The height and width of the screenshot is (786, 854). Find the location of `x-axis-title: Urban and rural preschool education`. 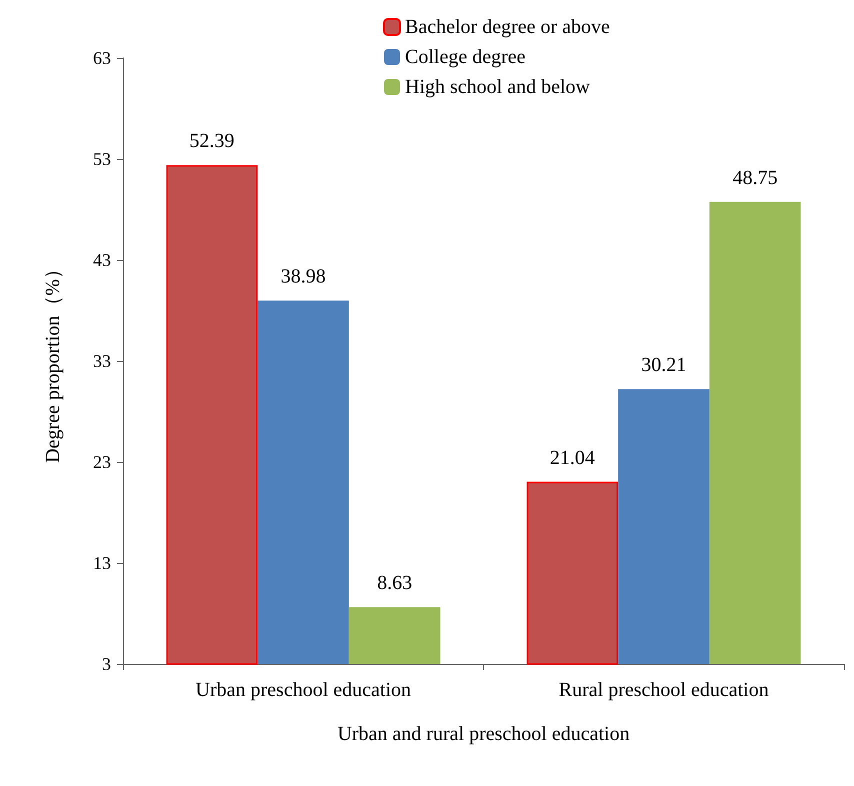

x-axis-title: Urban and rural preschool education is located at coordinates (483, 734).